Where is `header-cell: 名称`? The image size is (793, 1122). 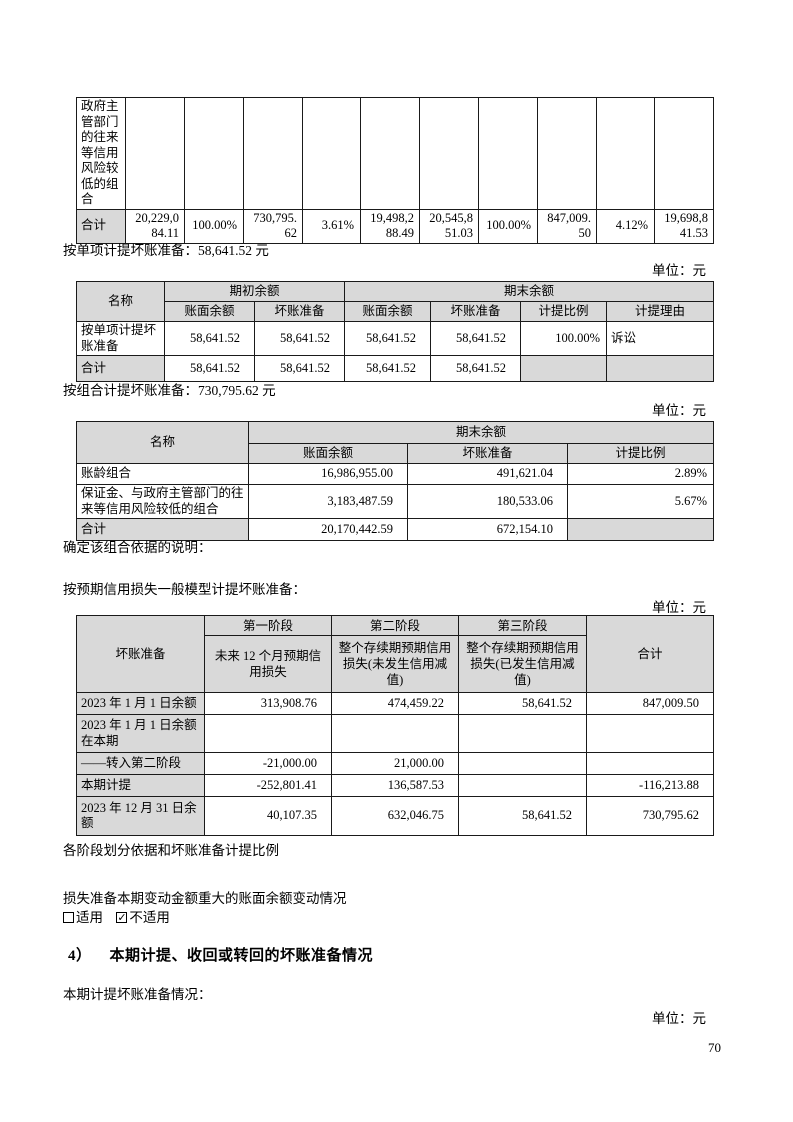 header-cell: 名称 is located at coordinates (120, 301).